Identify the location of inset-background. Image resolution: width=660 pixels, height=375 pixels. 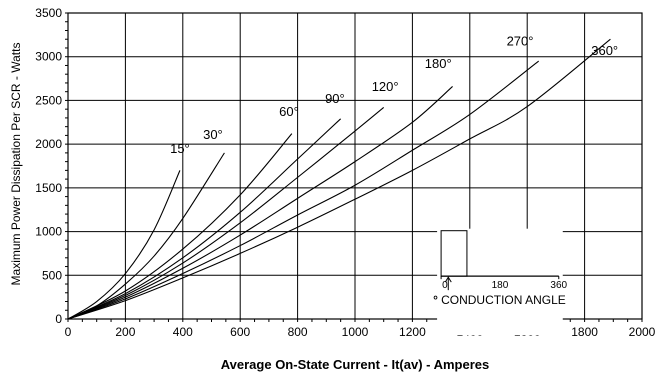
(500, 282).